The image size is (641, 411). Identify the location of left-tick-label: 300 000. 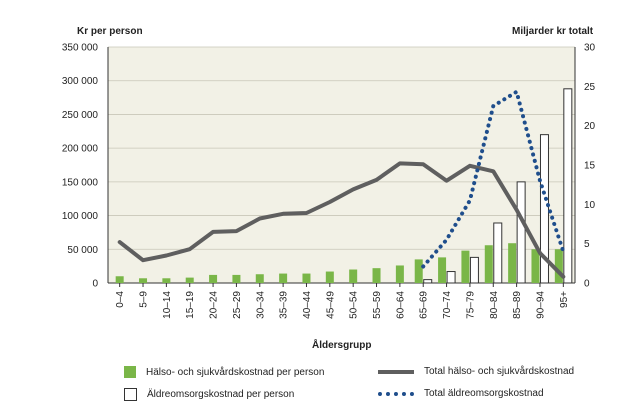
(80, 81).